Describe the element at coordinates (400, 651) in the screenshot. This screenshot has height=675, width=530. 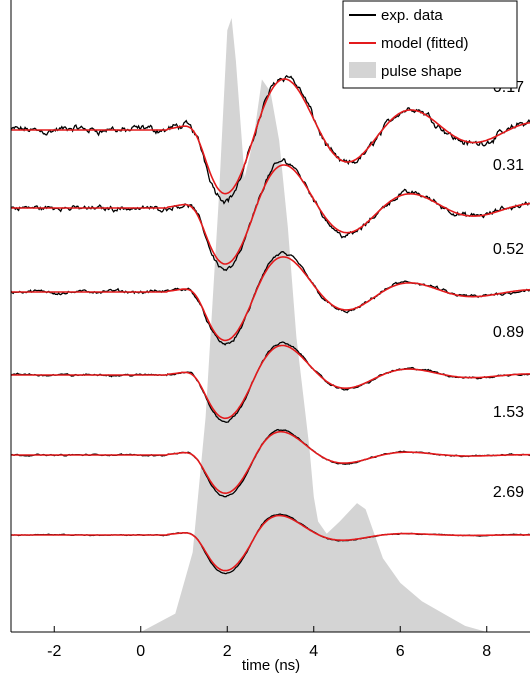
I see `x-tick-label: 6` at that location.